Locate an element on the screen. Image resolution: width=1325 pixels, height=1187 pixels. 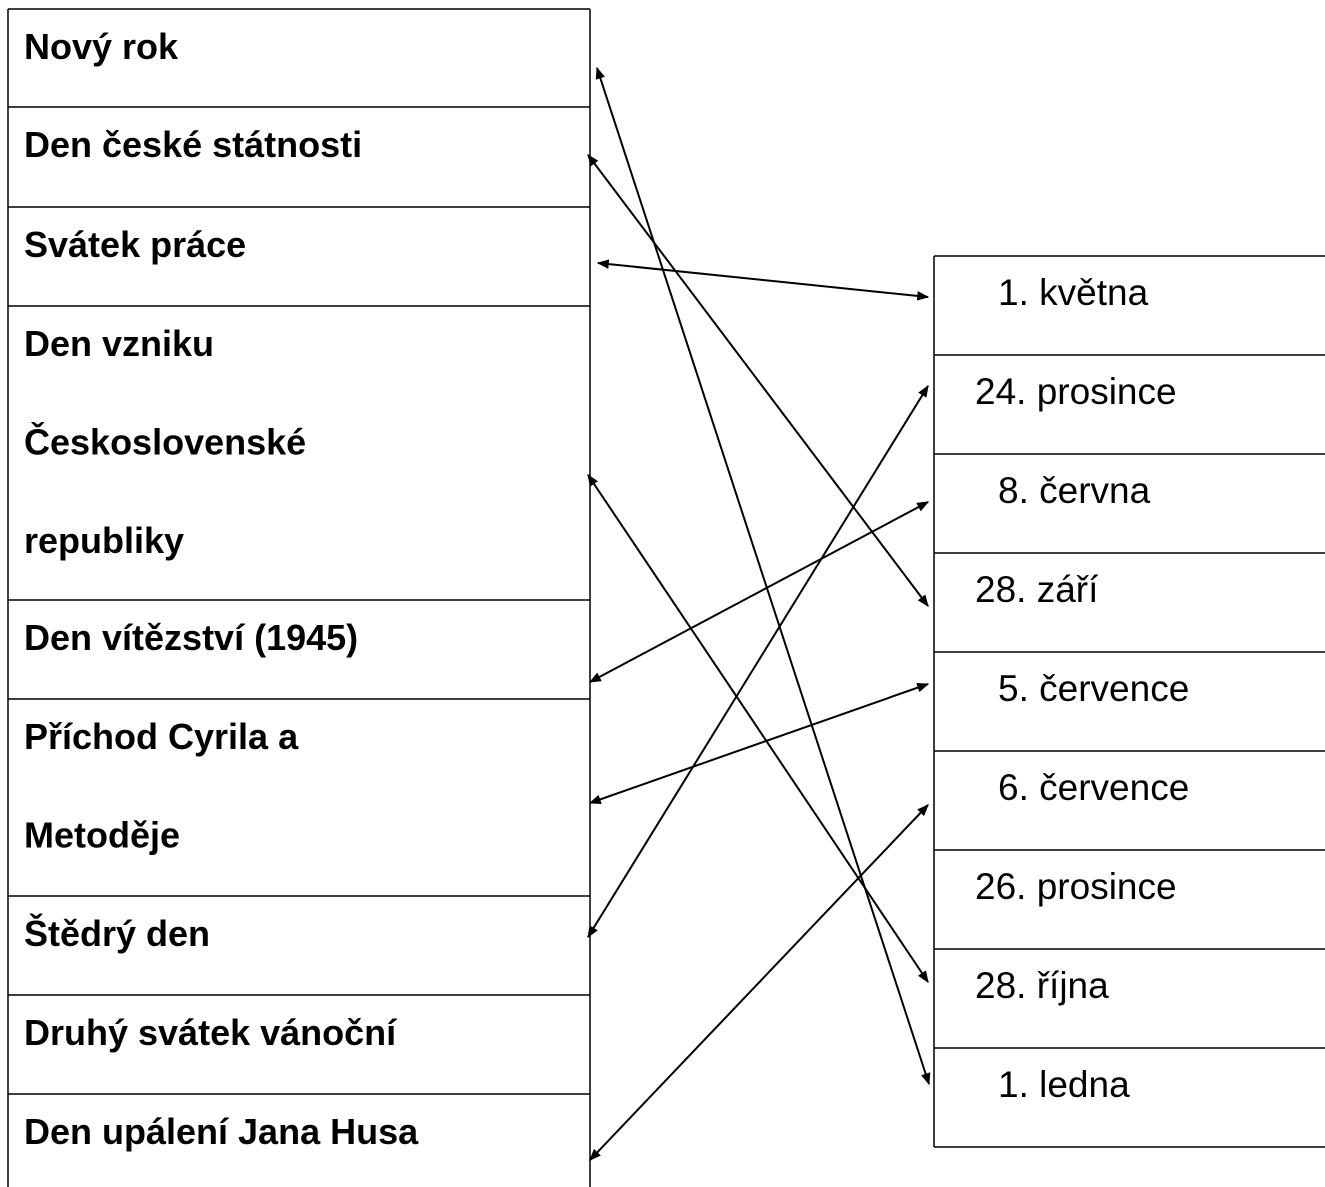
date: 6. července is located at coordinates (1093, 787).